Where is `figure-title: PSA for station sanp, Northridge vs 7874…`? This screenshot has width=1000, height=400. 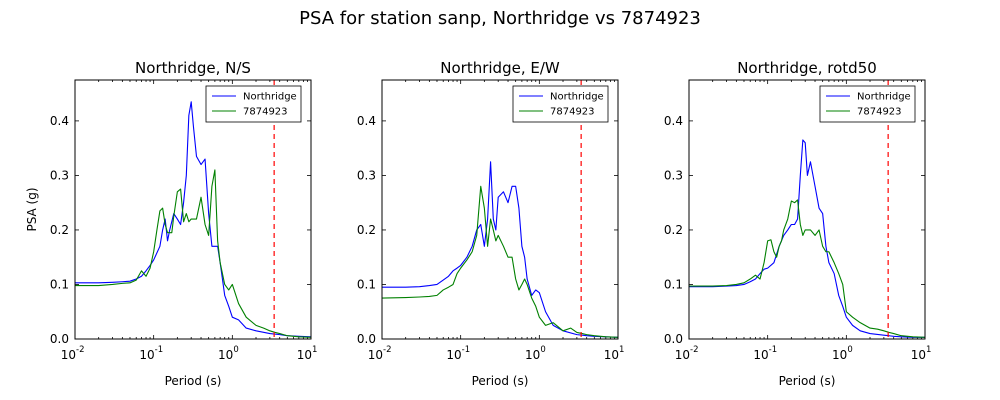
figure-title: PSA for station sanp, Northridge vs 7874… is located at coordinates (500, 18).